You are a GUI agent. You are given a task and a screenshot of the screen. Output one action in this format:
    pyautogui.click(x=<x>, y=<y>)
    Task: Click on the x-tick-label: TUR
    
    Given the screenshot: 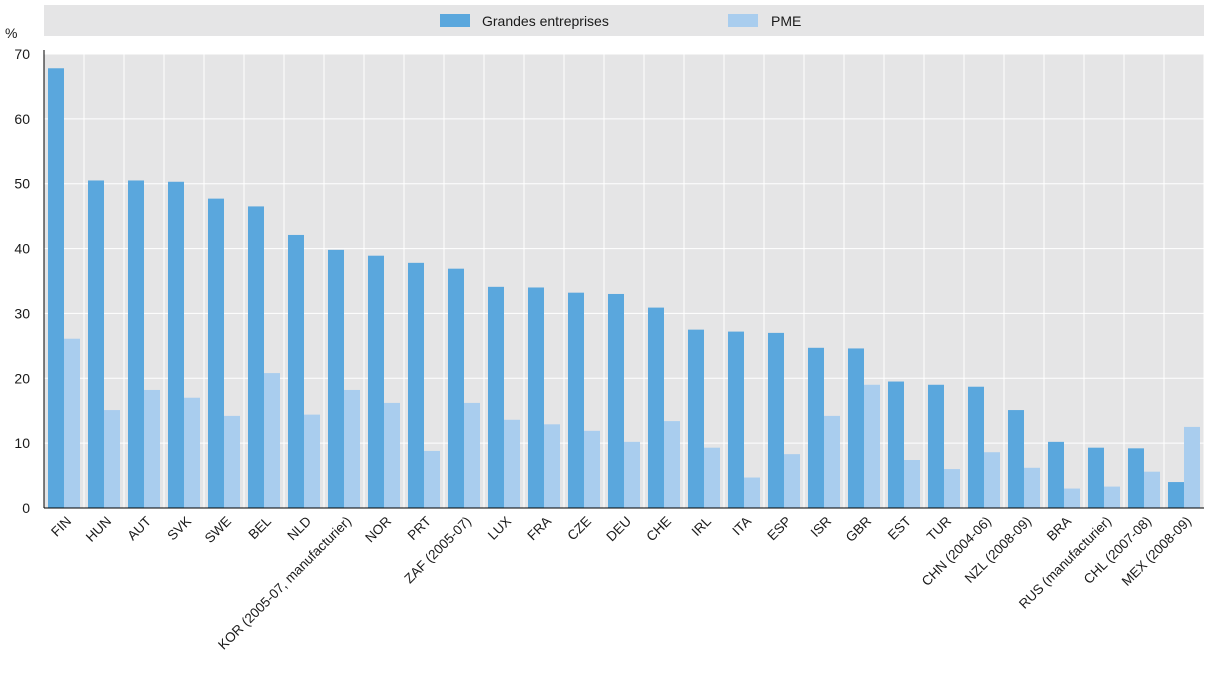 What is the action you would take?
    pyautogui.click(x=939, y=528)
    